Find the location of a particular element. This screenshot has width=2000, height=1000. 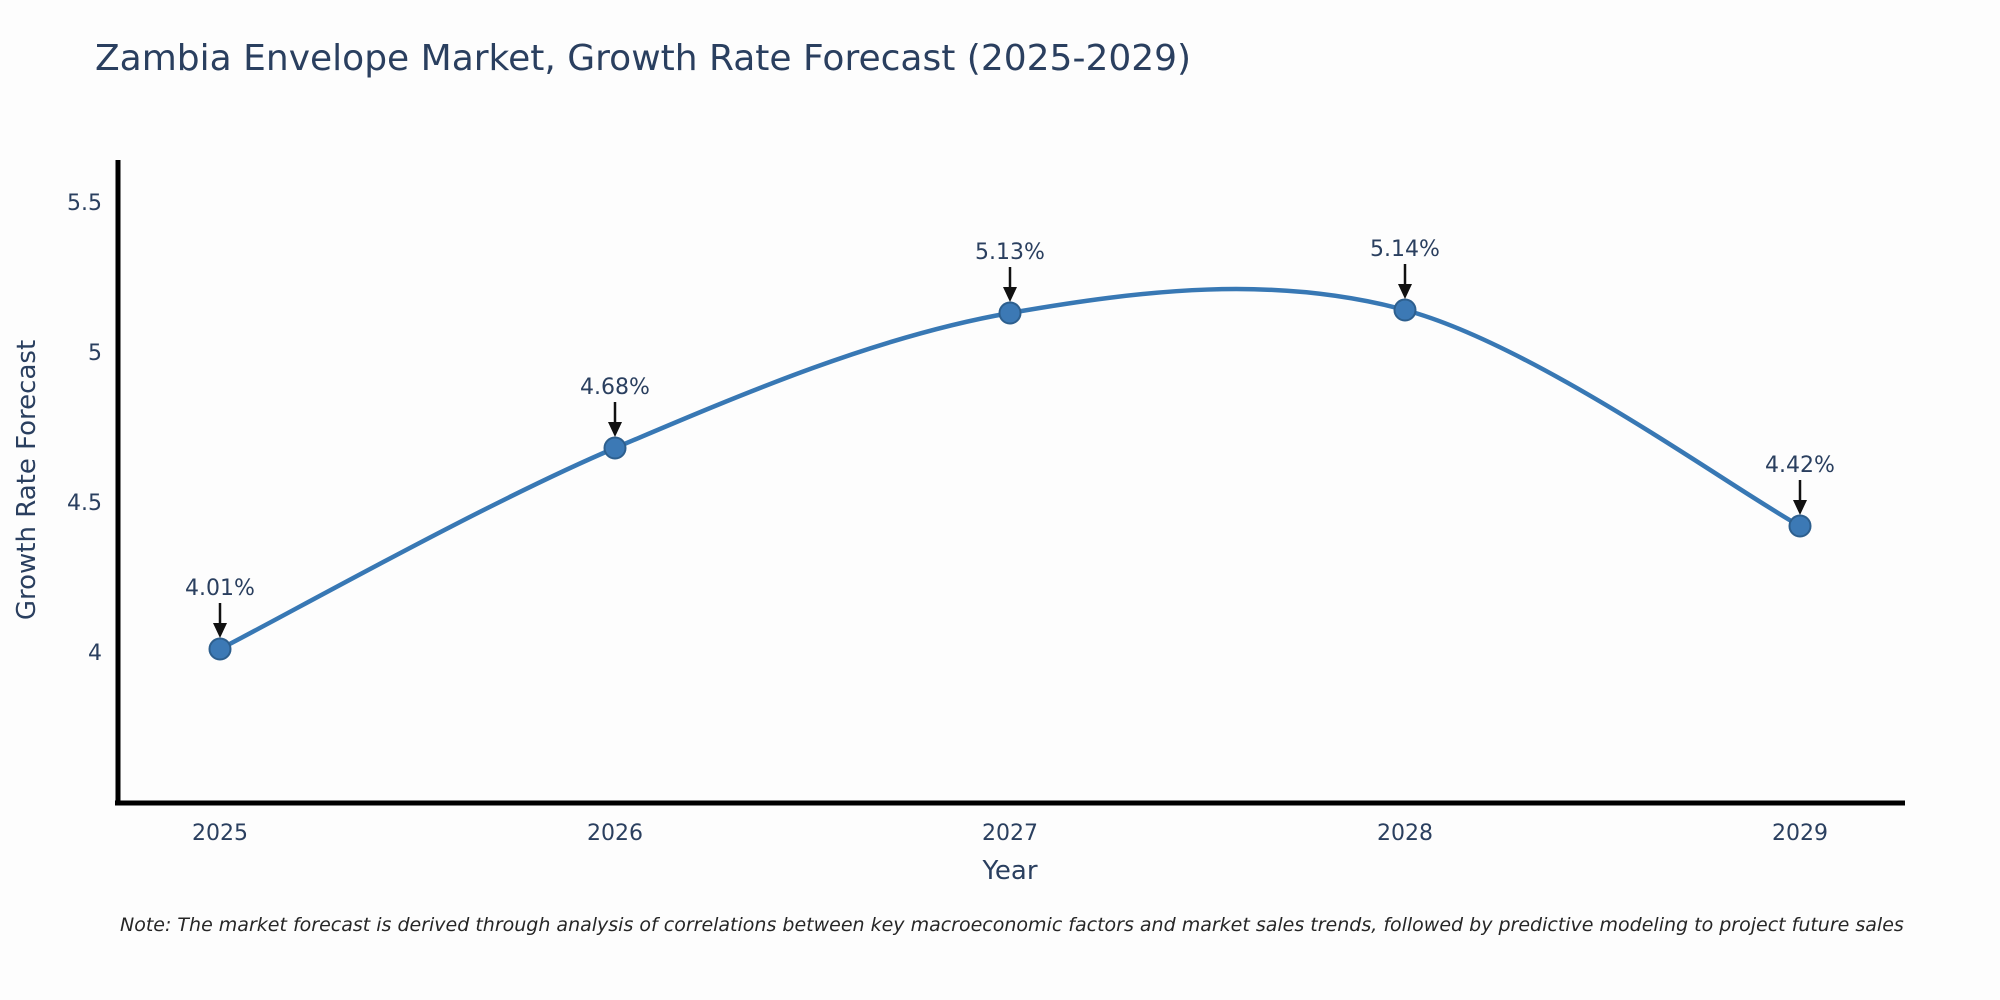

data-point-label: 5.14% is located at coordinates (1405, 249).